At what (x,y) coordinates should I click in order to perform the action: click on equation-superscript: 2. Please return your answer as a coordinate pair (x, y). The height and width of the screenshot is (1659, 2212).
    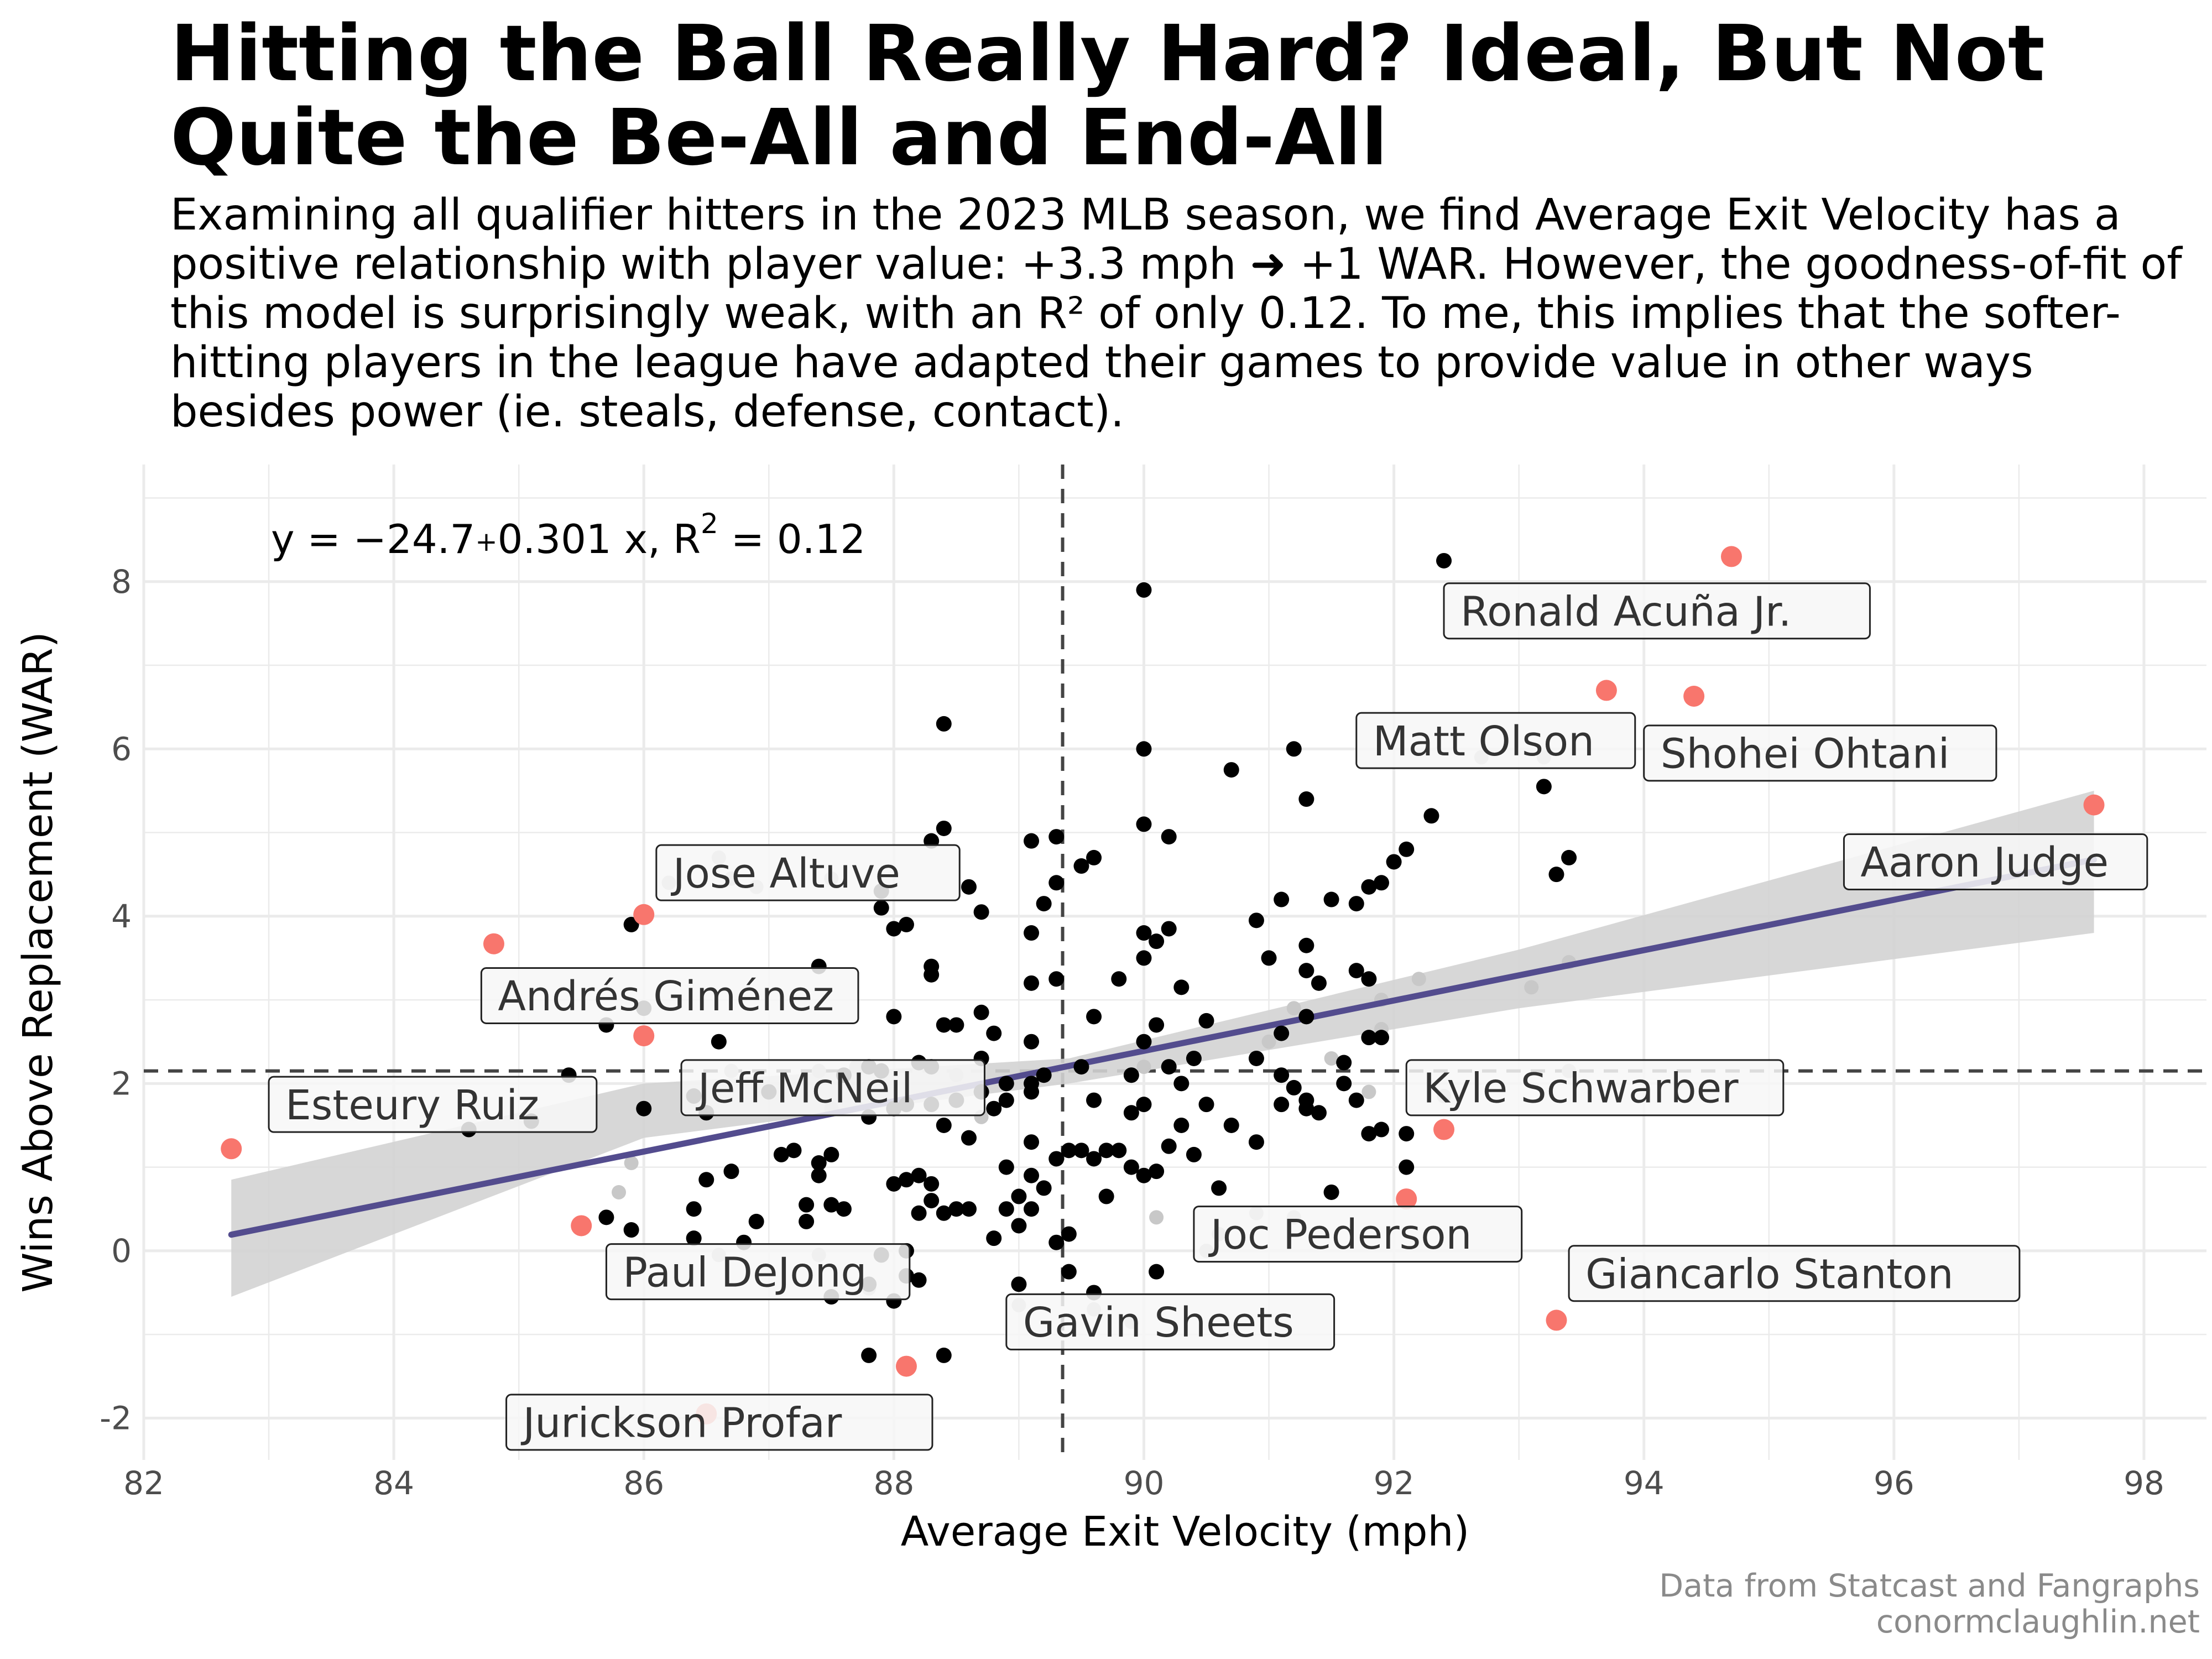
    Looking at the image, I should click on (710, 524).